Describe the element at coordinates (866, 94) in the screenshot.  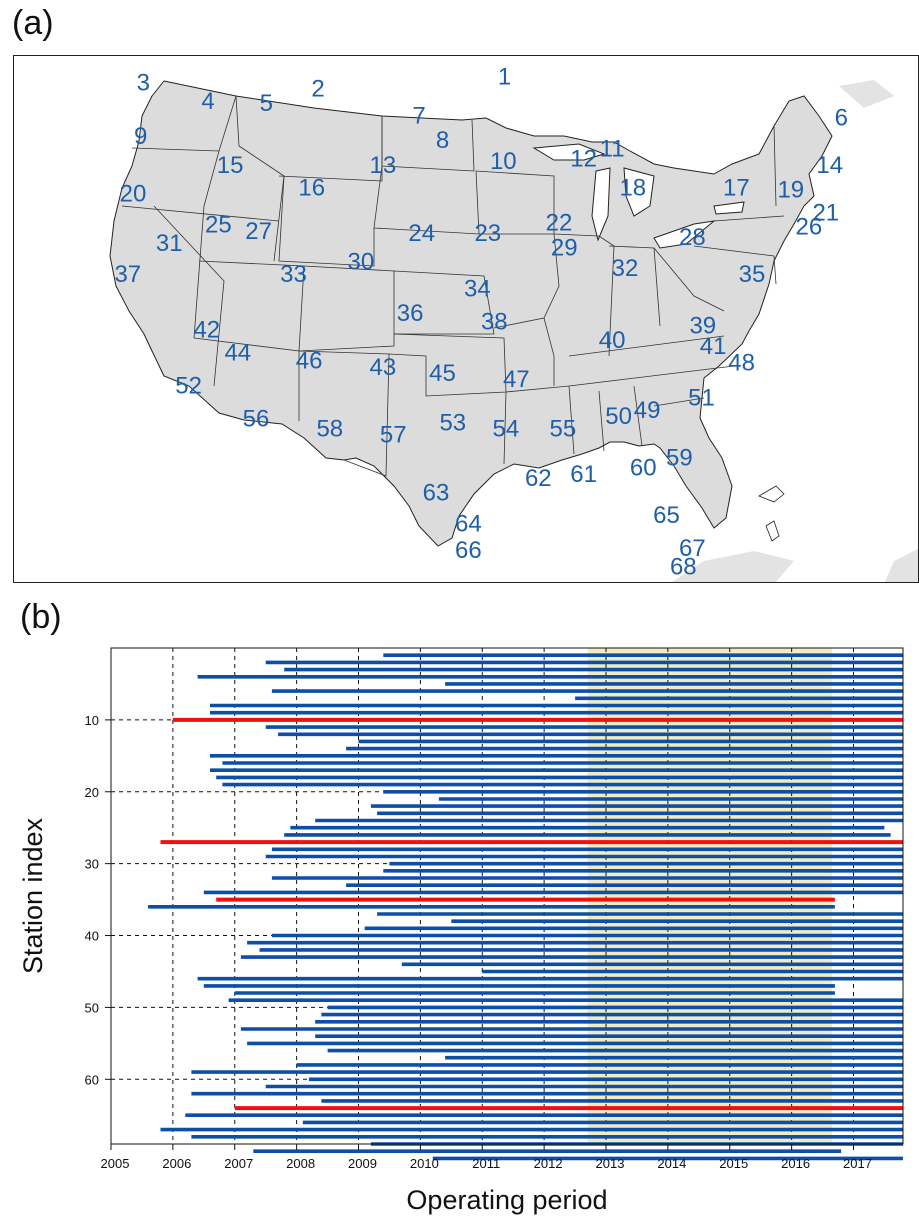
I see `neighbor-land-northeast` at that location.